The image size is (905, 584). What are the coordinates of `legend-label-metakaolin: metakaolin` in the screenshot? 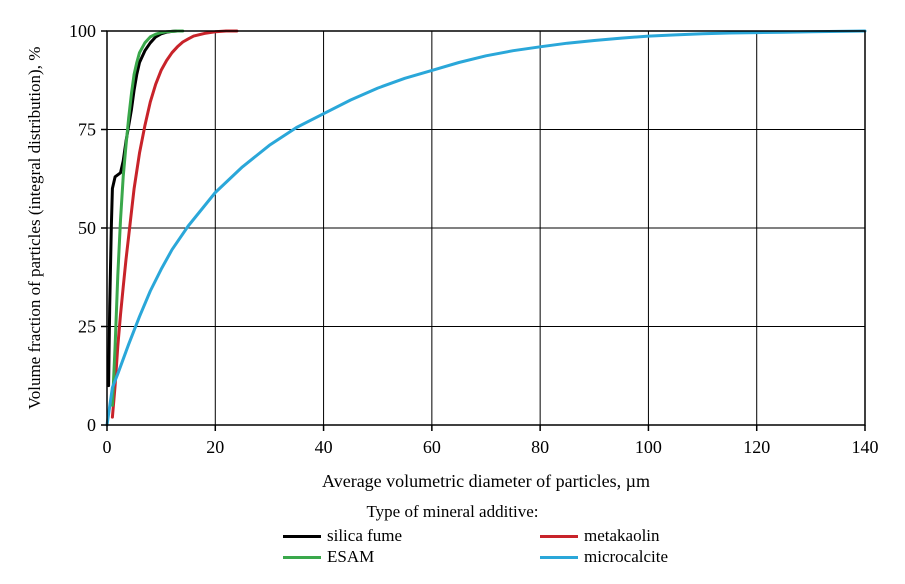 It's located at (622, 535).